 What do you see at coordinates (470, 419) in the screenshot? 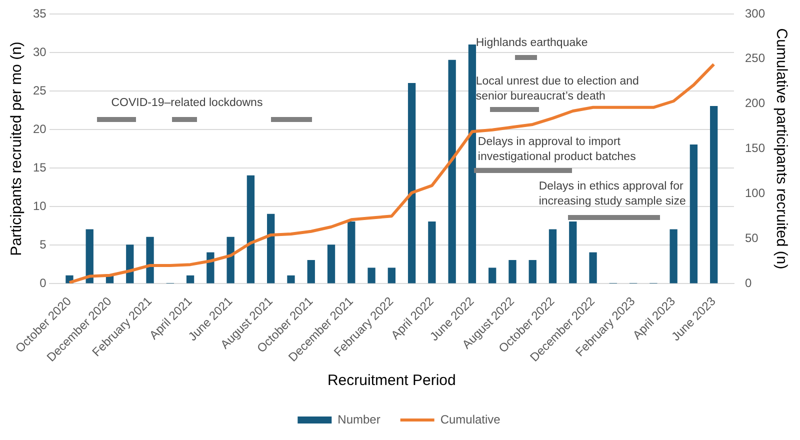
I see `legend-label: Cumulative` at bounding box center [470, 419].